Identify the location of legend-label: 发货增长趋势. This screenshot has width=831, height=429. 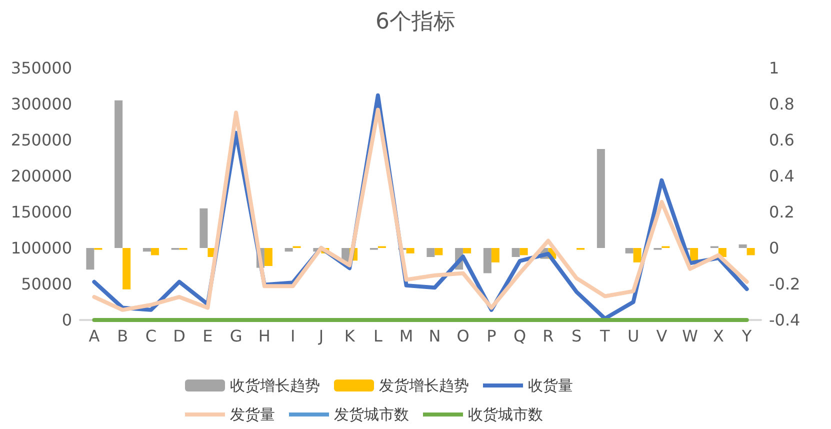
(424, 385).